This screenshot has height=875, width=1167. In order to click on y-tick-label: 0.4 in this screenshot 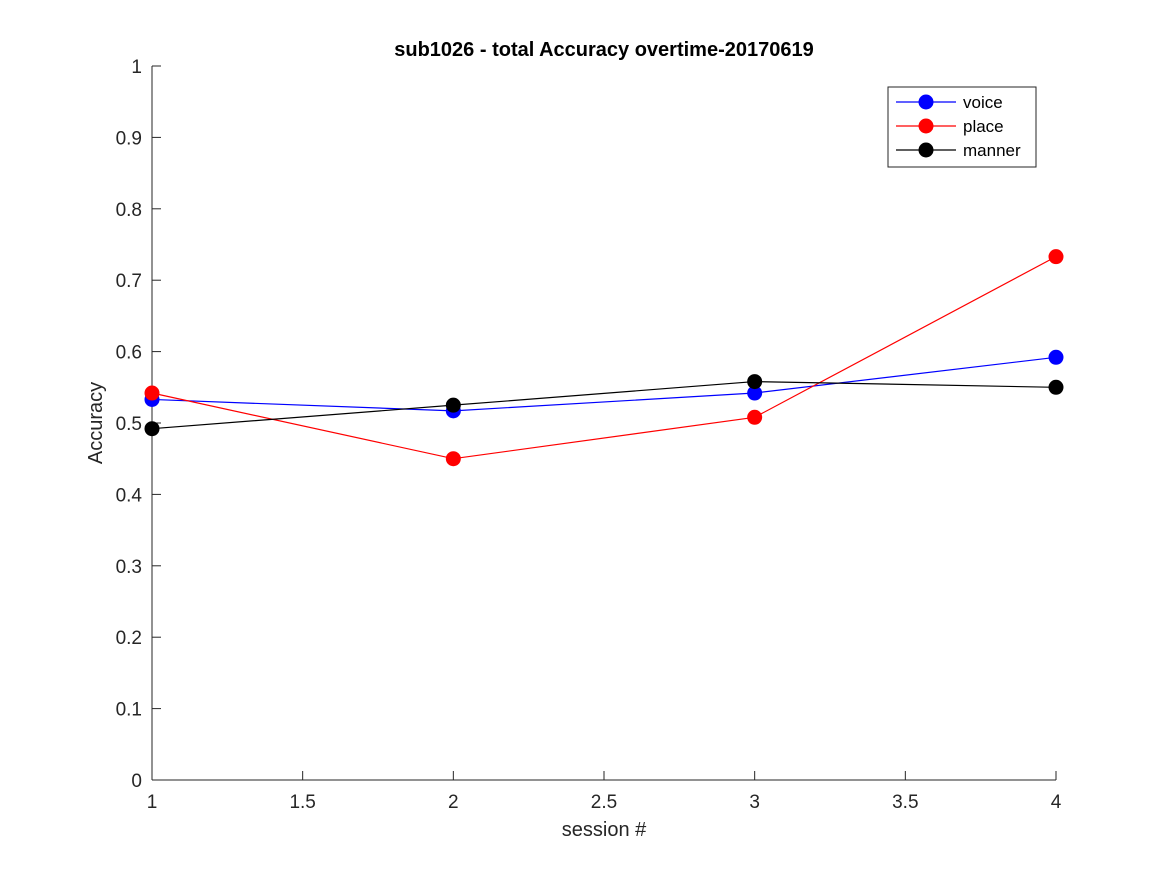, I will do `click(129, 495)`.